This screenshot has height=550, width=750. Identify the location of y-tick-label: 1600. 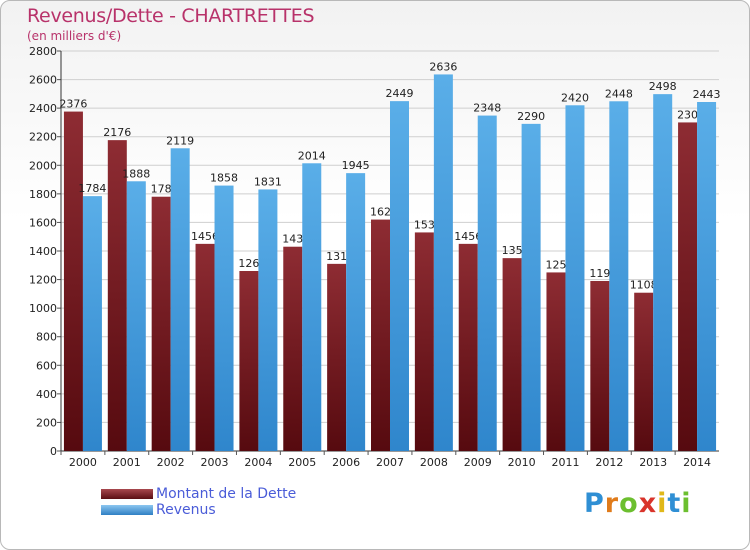
(43, 222).